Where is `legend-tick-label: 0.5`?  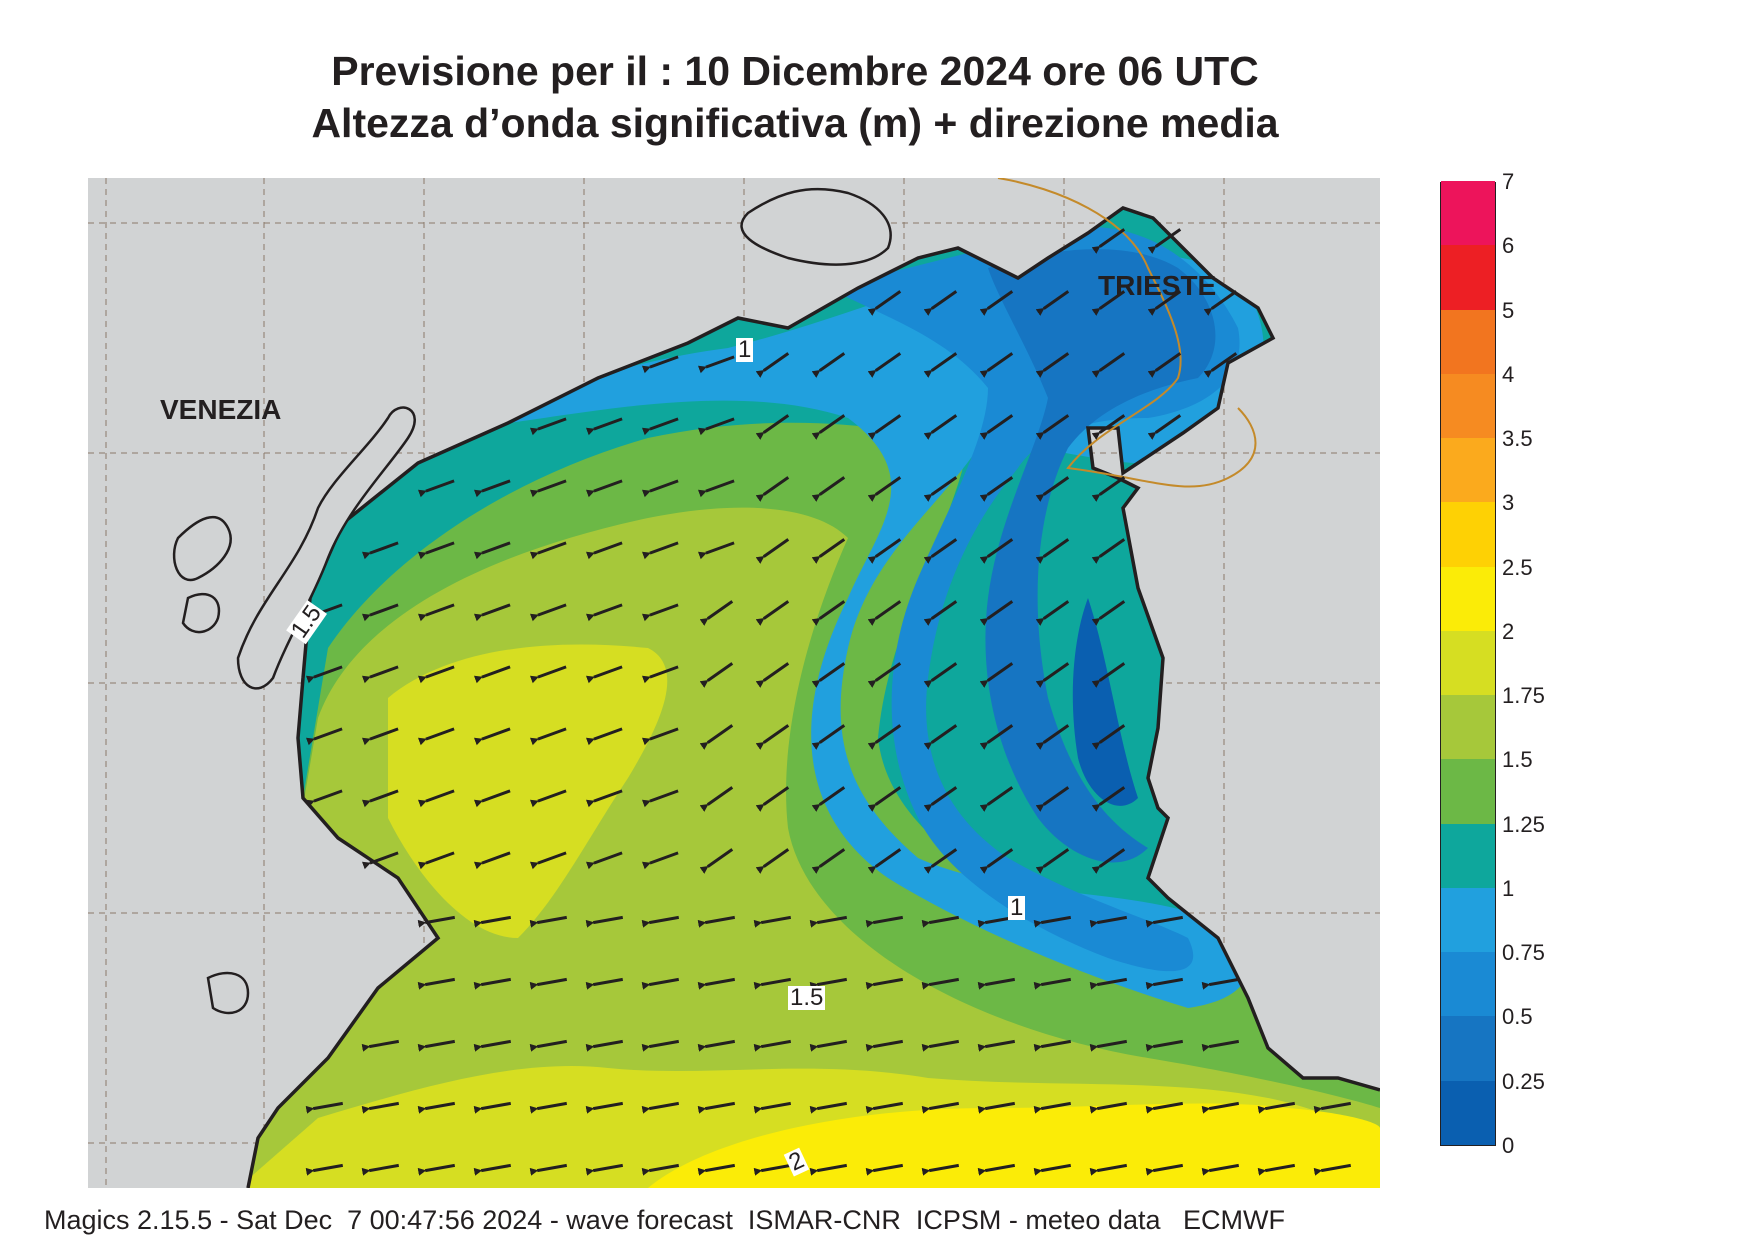
legend-tick-label: 0.5 is located at coordinates (1517, 1017).